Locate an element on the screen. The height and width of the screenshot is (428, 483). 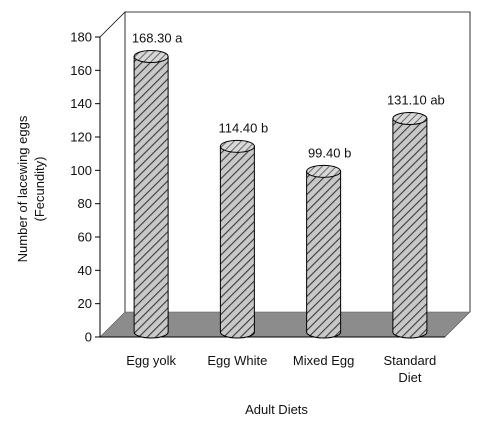
y-tick-label: 160 is located at coordinates (81, 70).